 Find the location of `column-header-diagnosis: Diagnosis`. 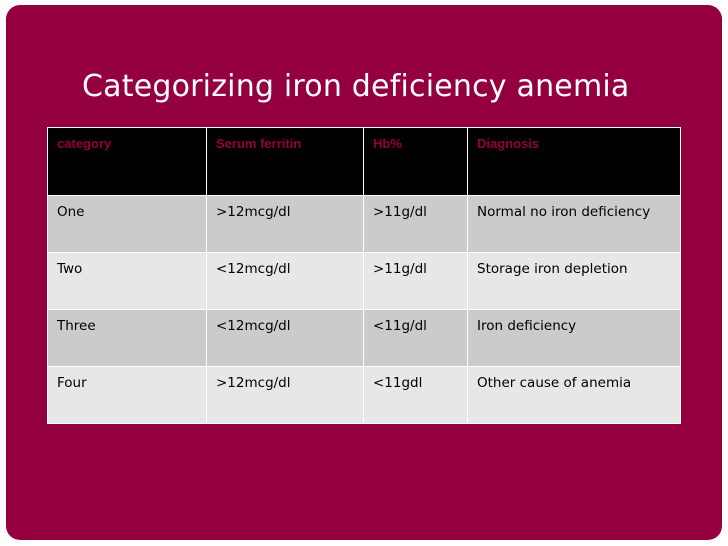

column-header-diagnosis: Diagnosis is located at coordinates (574, 161).